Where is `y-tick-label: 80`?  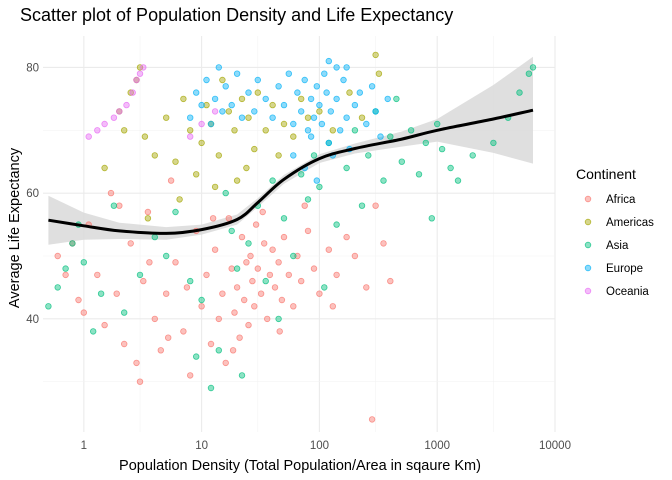 y-tick-label: 80 is located at coordinates (32, 68).